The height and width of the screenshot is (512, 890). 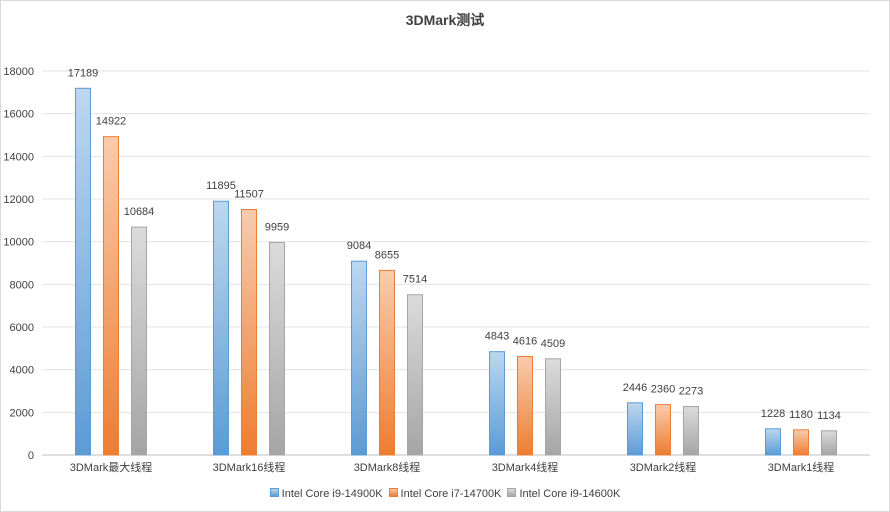 I want to click on x-tick-label: 3DMark2线程, so click(x=663, y=467).